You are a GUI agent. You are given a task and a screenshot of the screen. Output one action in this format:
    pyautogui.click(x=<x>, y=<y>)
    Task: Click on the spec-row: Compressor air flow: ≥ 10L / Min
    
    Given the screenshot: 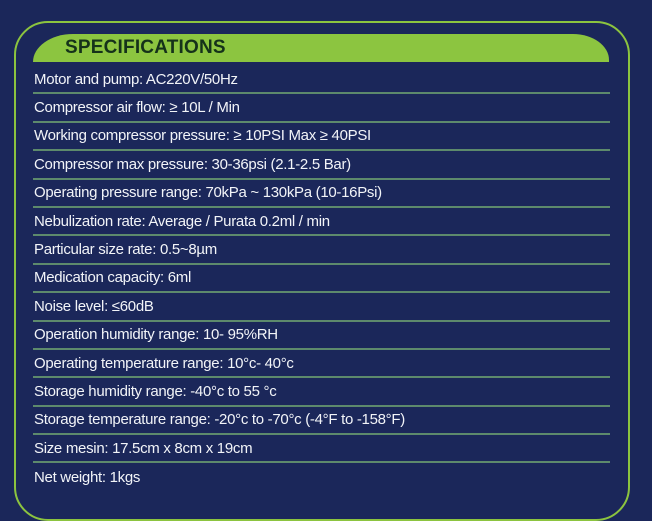 What is the action you would take?
    pyautogui.click(x=321, y=108)
    